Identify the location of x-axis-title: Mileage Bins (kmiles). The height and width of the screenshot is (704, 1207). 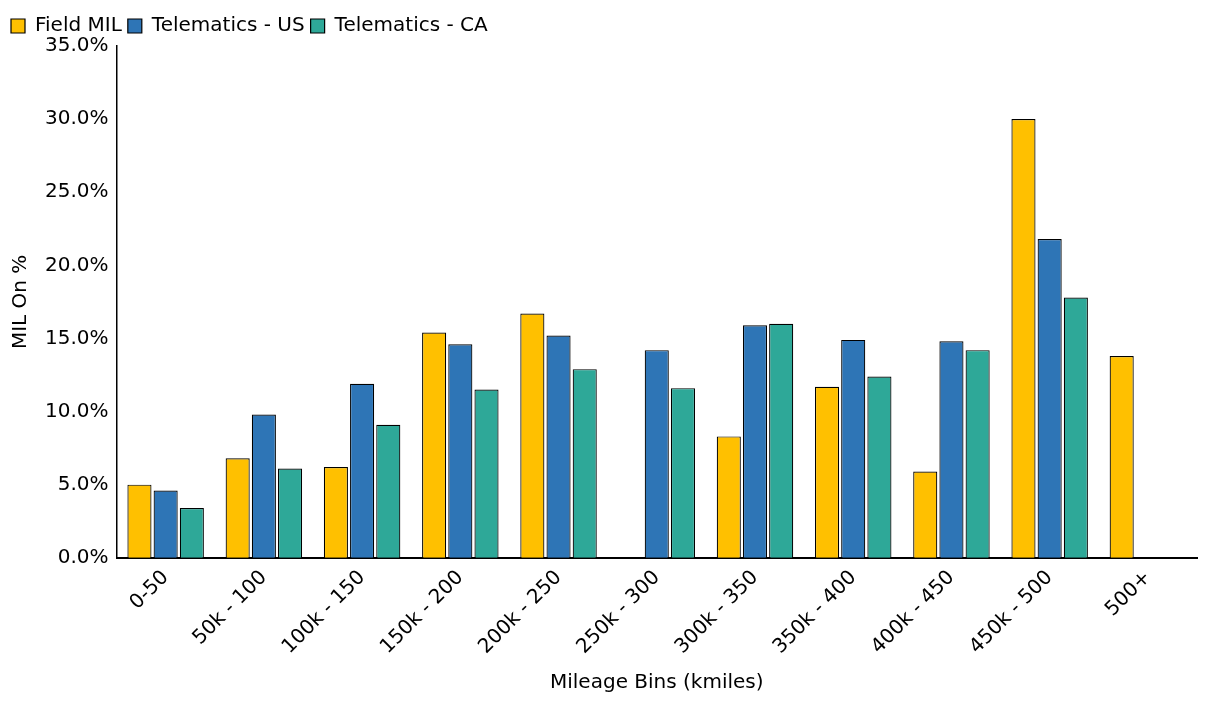
(657, 681).